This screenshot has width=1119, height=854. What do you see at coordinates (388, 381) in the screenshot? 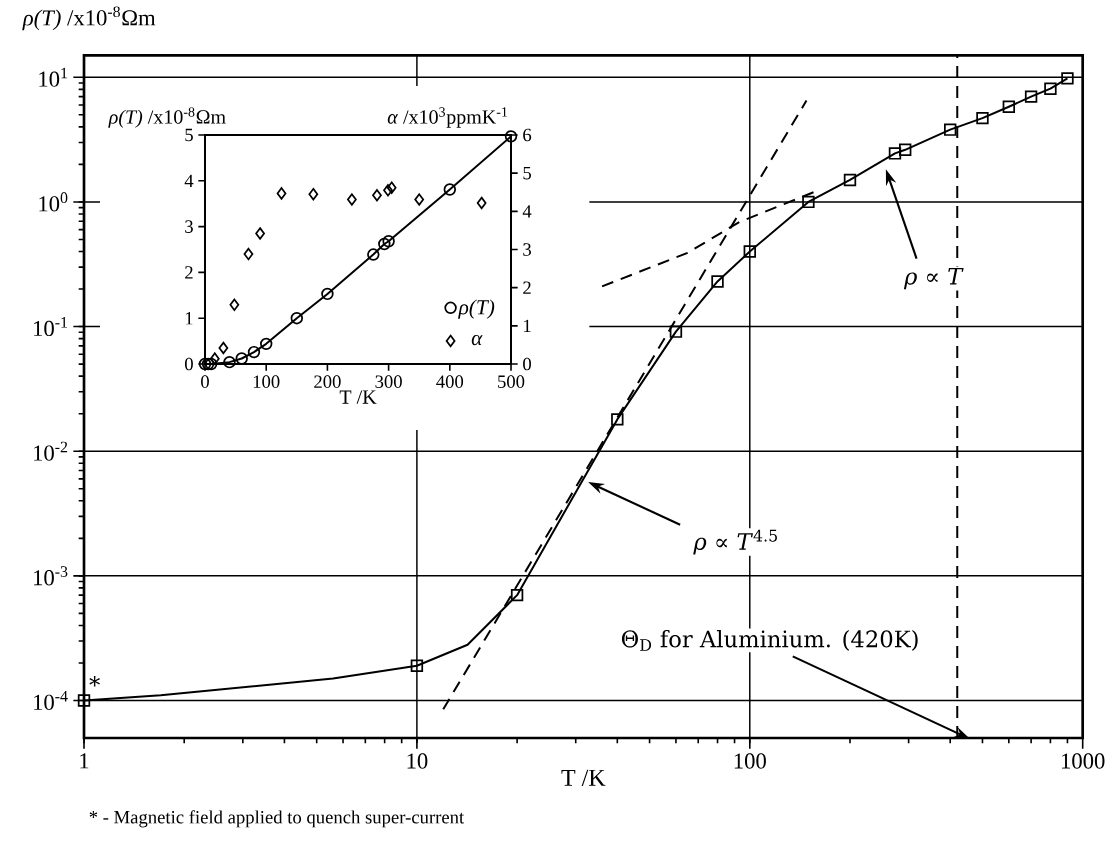
I see `x-tick-label: 300` at bounding box center [388, 381].